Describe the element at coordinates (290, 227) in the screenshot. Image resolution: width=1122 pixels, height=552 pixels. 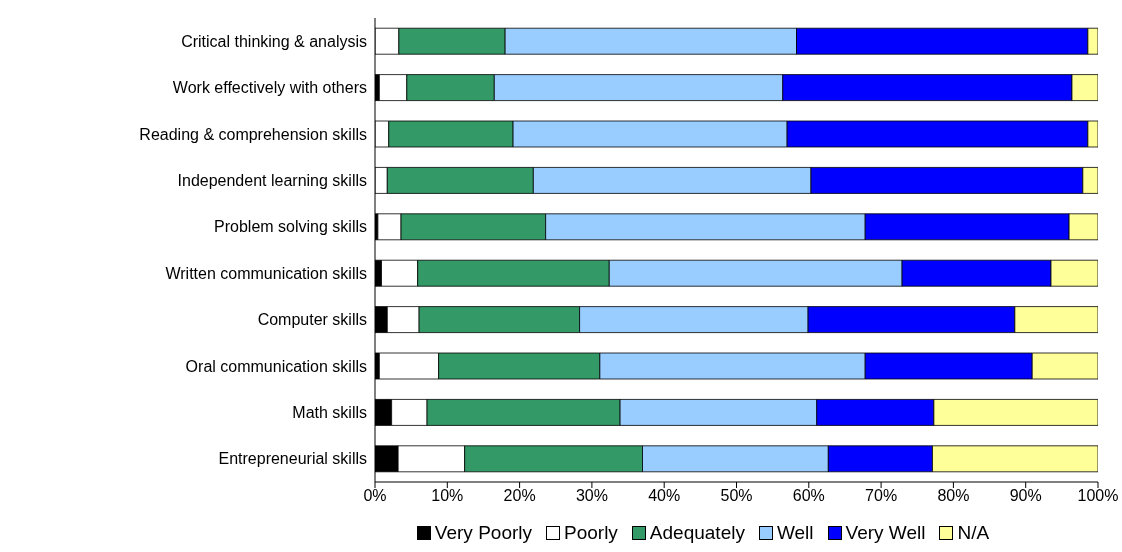
I see `y-tick-label: Problem solving skills` at that location.